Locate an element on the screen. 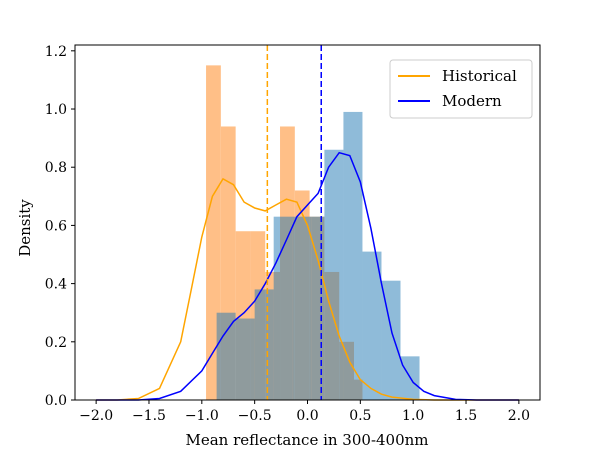 This screenshot has height=455, width=600. x-axis-label: Mean reflectance in 300-400nm is located at coordinates (306, 440).